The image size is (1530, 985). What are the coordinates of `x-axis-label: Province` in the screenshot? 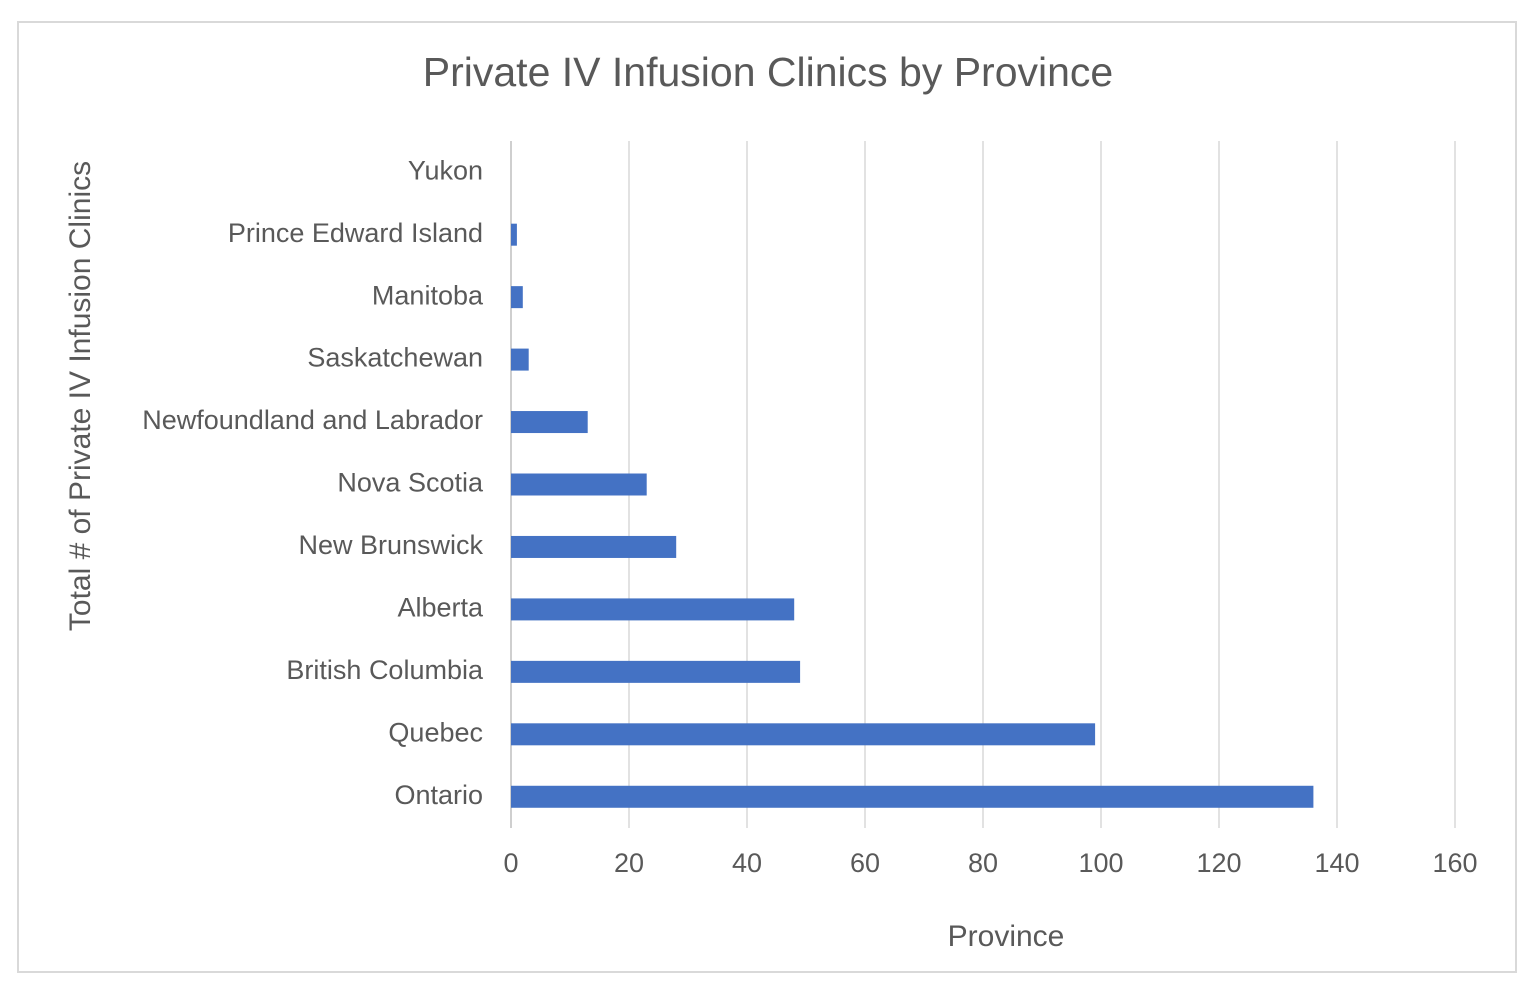 It's located at (1006, 936).